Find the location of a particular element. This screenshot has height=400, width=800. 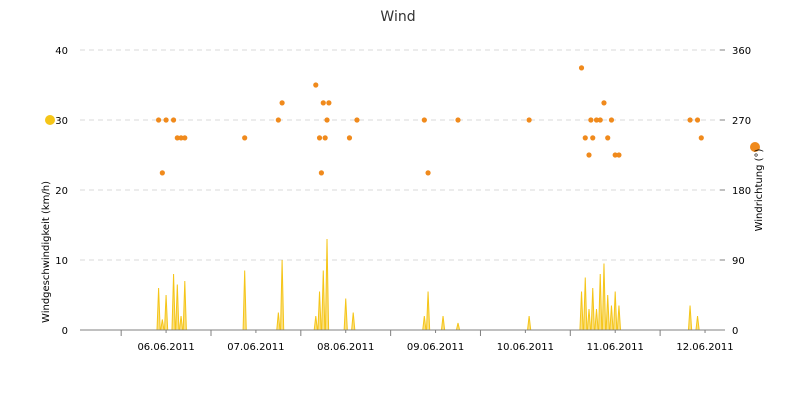

right-axis-label: Windrichtung (°) is located at coordinates (759, 190).